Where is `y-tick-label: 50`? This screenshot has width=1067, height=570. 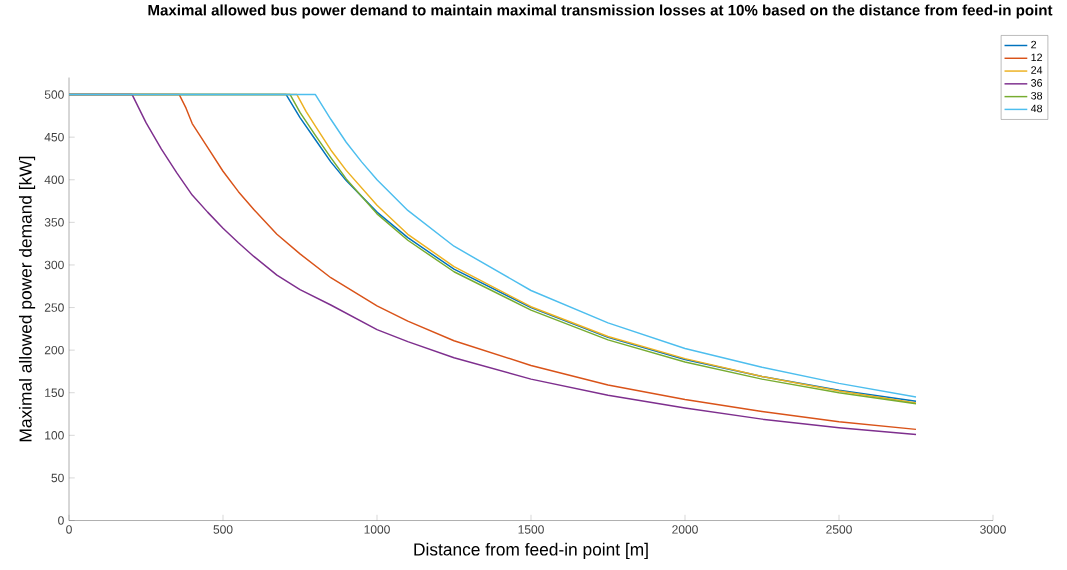 y-tick-label: 50 is located at coordinates (57, 478).